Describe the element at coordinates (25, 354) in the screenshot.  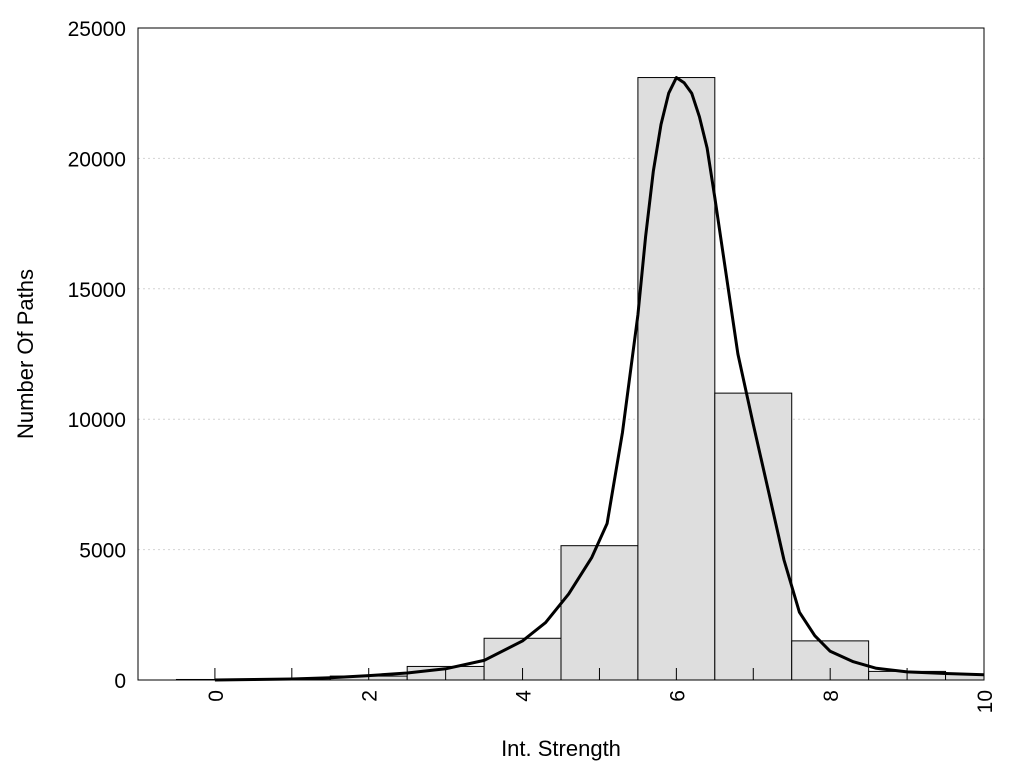
I see `y-axis-title: Number Of Paths` at that location.